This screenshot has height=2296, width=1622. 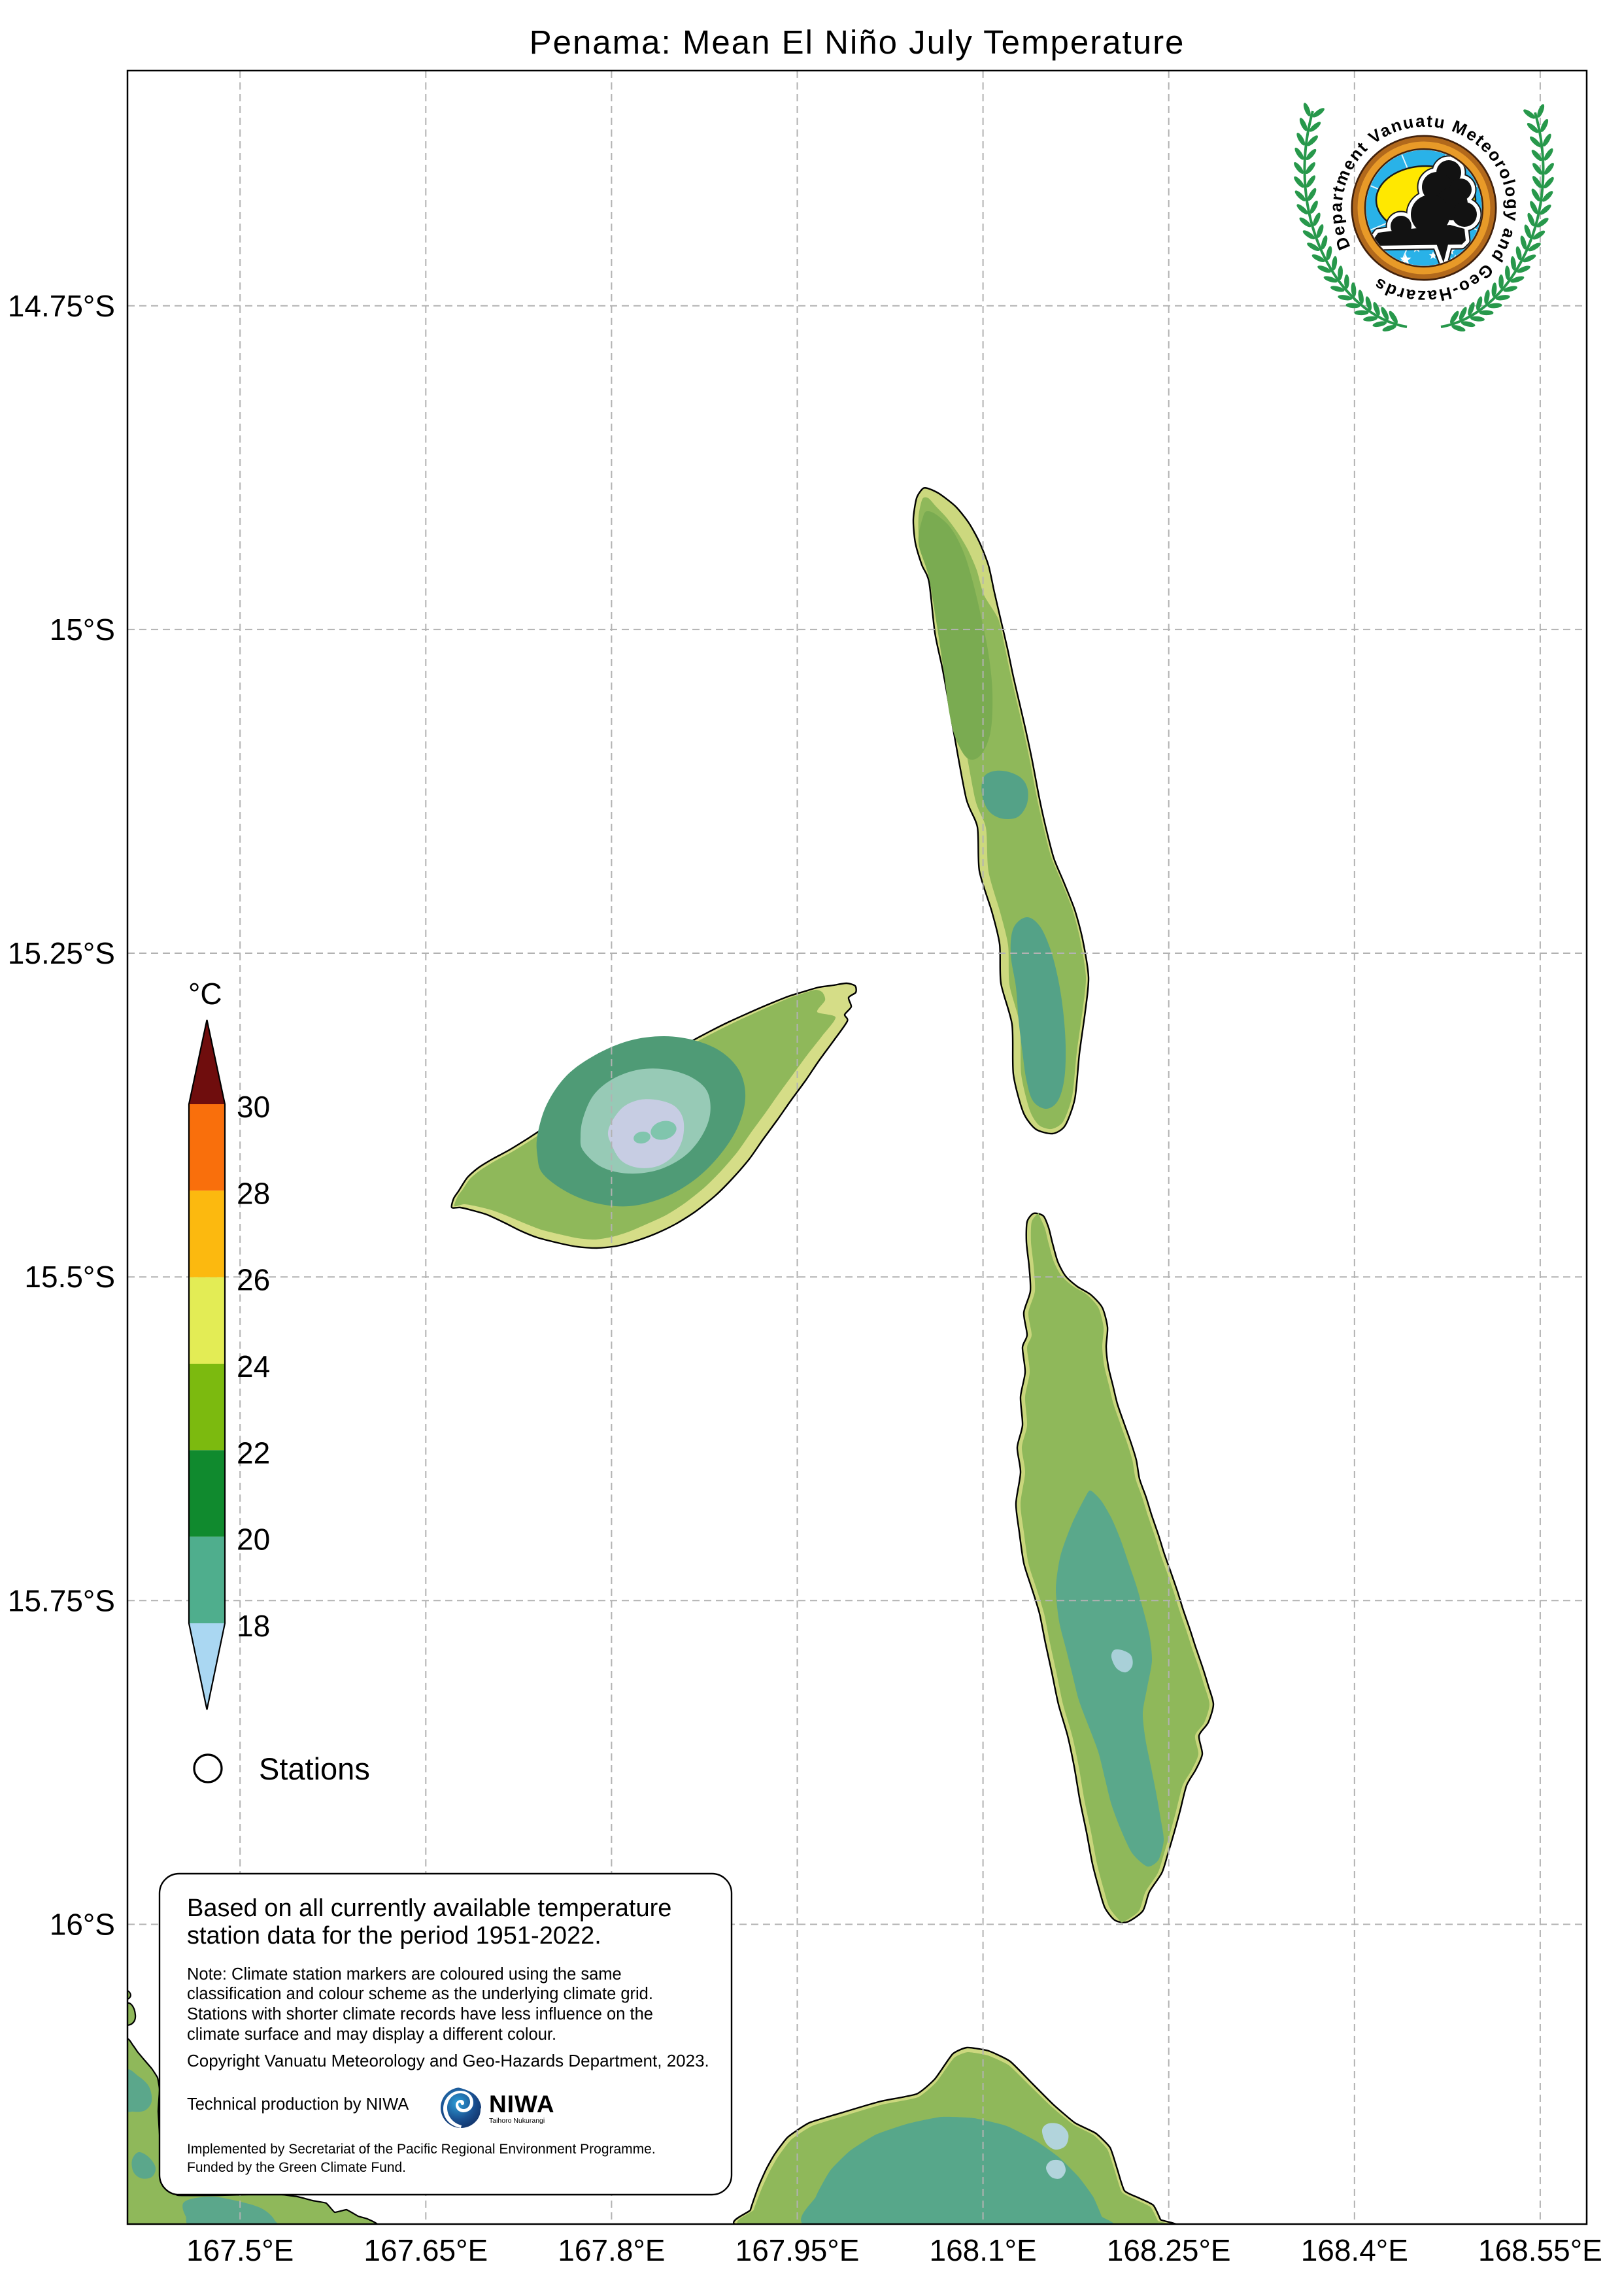 What do you see at coordinates (253, 1366) in the screenshot?
I see `svg-text: 24` at bounding box center [253, 1366].